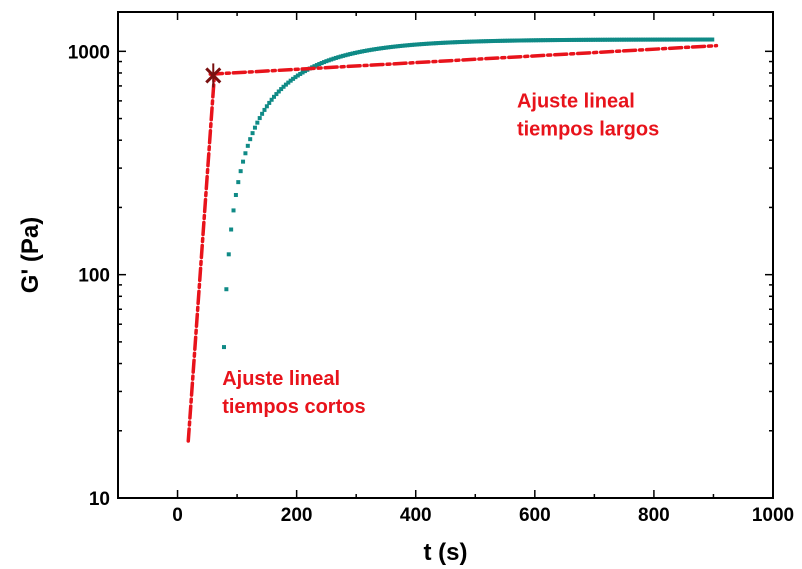  What do you see at coordinates (654, 515) in the screenshot?
I see `x-tick-label: 800` at bounding box center [654, 515].